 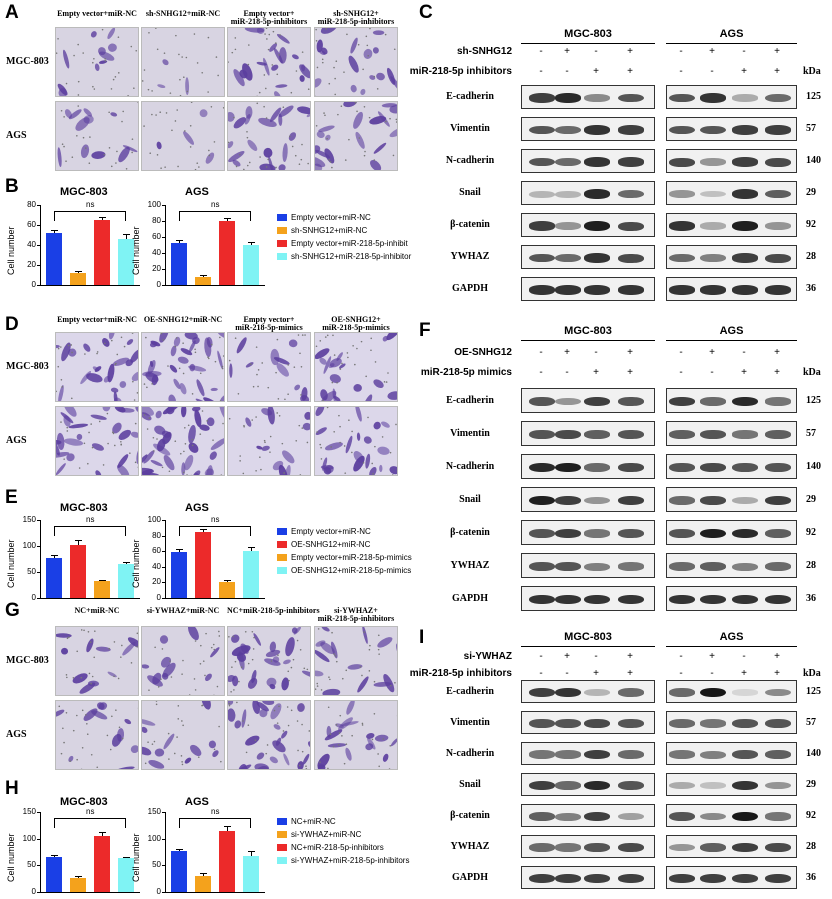 What do you see at coordinates (731, 257) in the screenshot?
I see `blot-strip` at bounding box center [731, 257].